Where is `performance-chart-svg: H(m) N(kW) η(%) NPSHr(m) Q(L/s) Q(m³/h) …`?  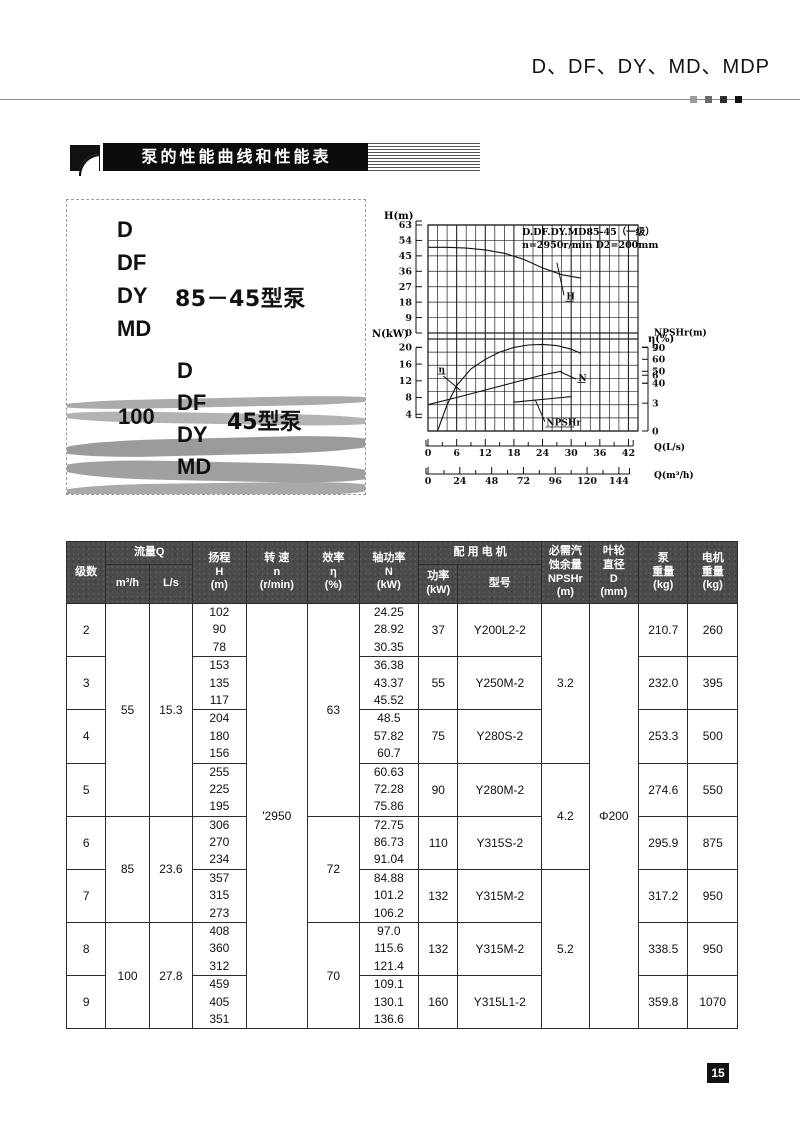
performance-chart-svg: H(m) N(kW) η(%) NPSHr(m) Q(L/s) Q(m³/h) … is located at coordinates (539, 349).